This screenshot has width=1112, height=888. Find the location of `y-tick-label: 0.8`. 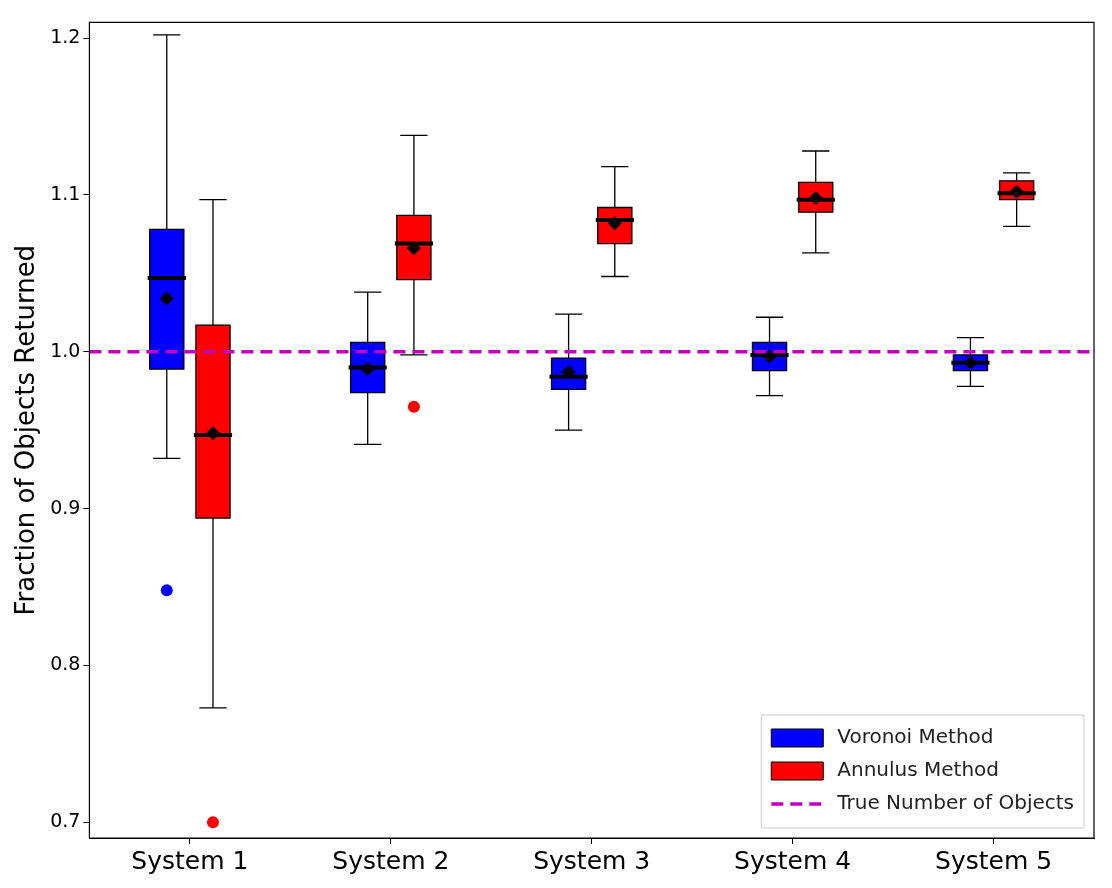

y-tick-label: 0.8 is located at coordinates (65, 663).